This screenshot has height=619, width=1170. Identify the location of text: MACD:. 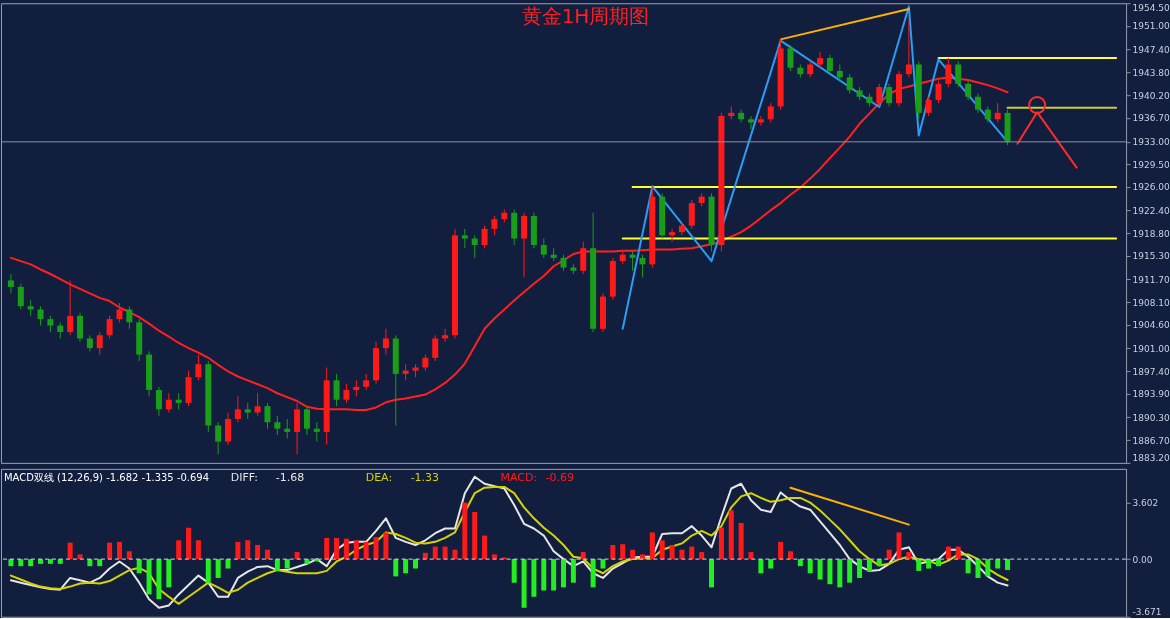
(519, 477).